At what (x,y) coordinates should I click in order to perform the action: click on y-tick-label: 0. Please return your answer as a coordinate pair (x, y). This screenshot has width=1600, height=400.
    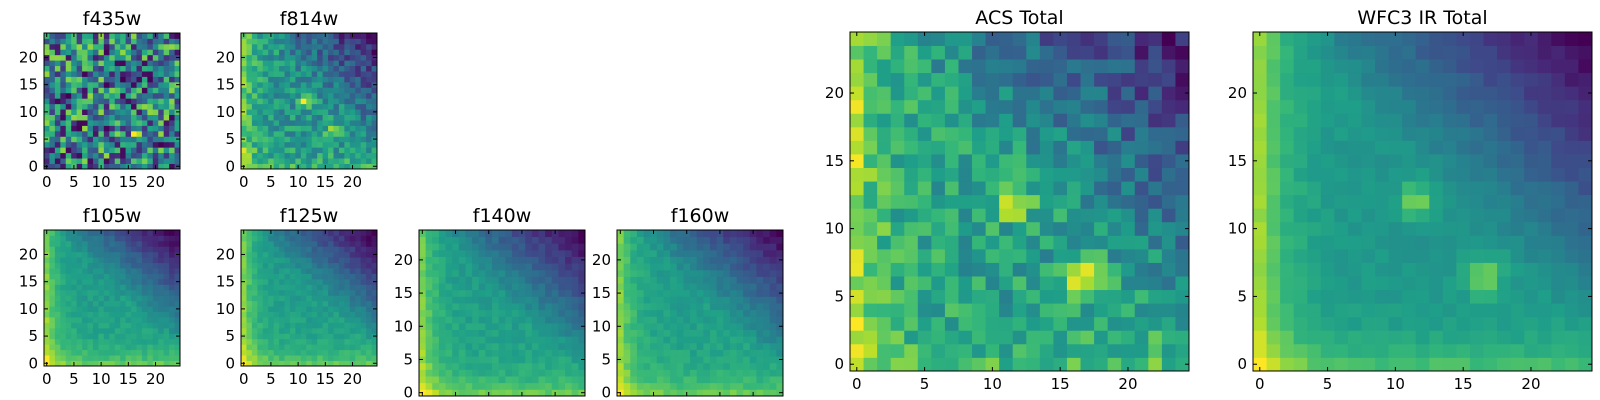
    Looking at the image, I should click on (230, 166).